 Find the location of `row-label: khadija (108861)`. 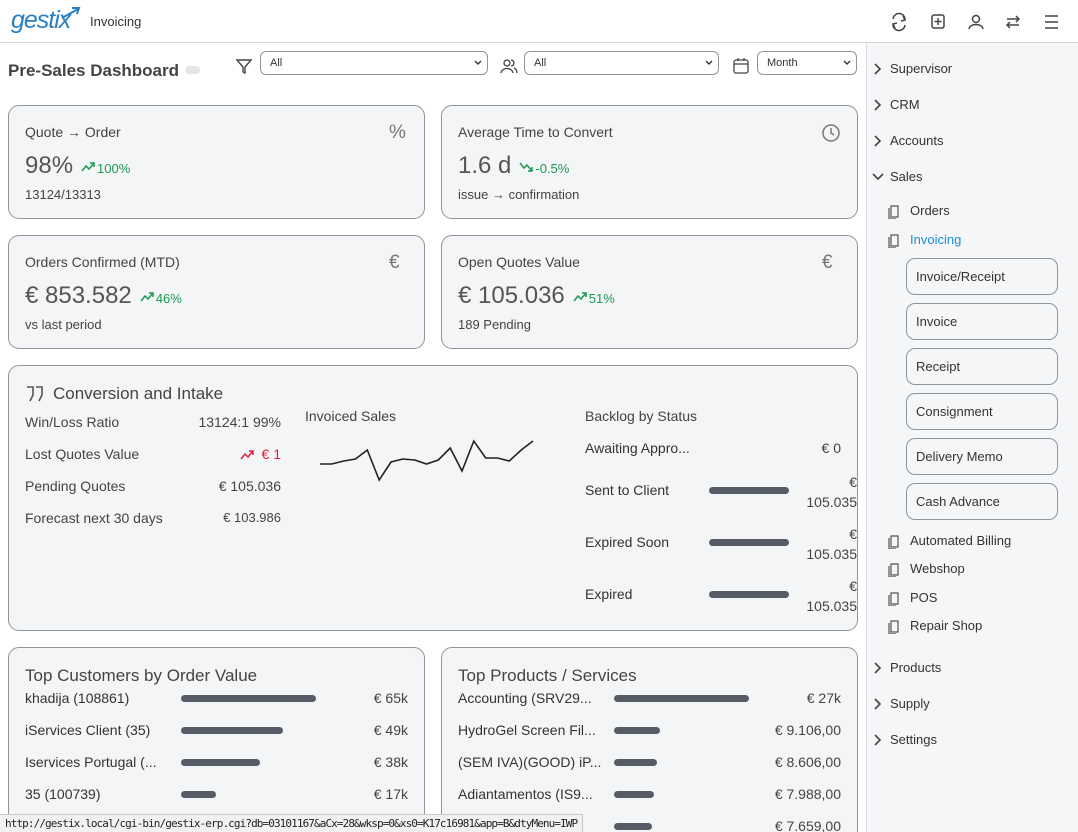

row-label: khadija (108861) is located at coordinates (77, 698).